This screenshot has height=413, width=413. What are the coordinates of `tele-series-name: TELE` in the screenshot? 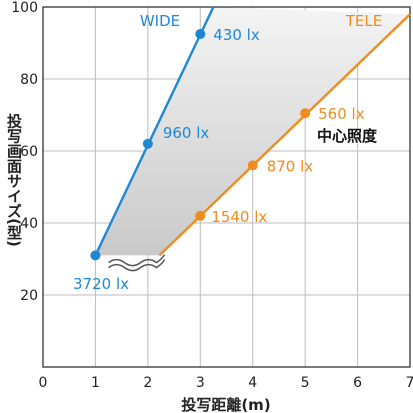 It's located at (363, 21).